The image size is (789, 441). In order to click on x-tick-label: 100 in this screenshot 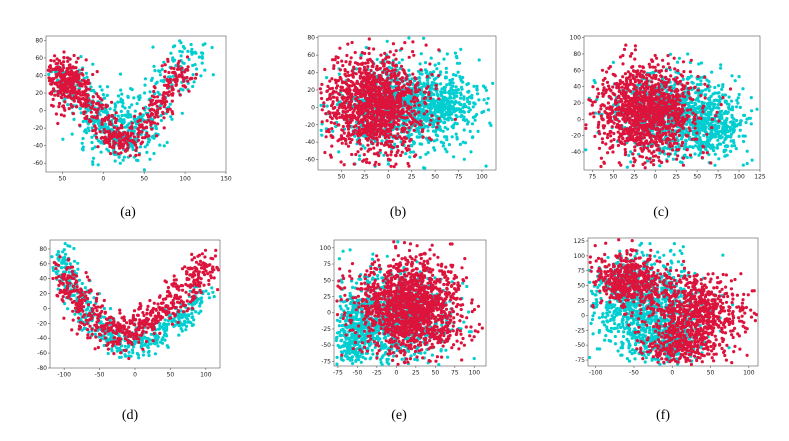, I will do `click(482, 177)`.